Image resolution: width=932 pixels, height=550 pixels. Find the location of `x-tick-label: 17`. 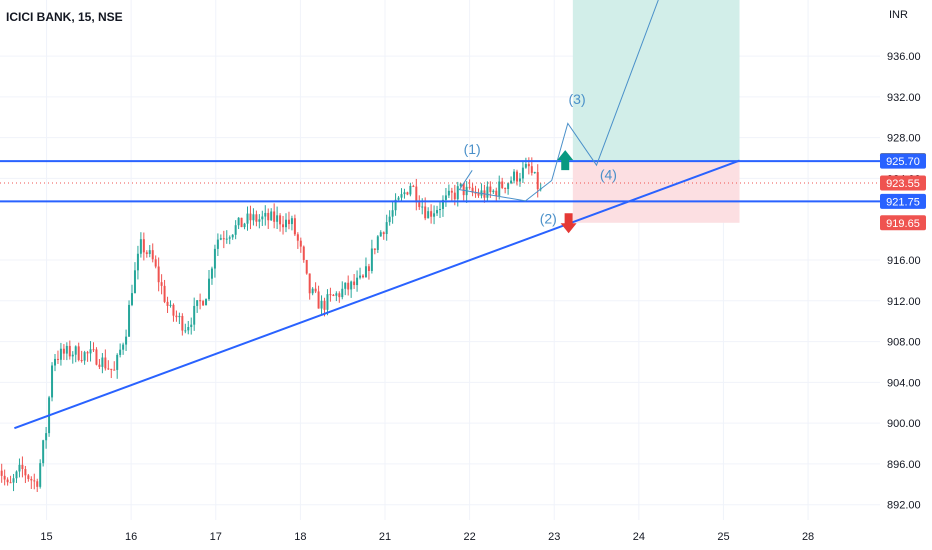

x-tick-label: 17 is located at coordinates (216, 537).